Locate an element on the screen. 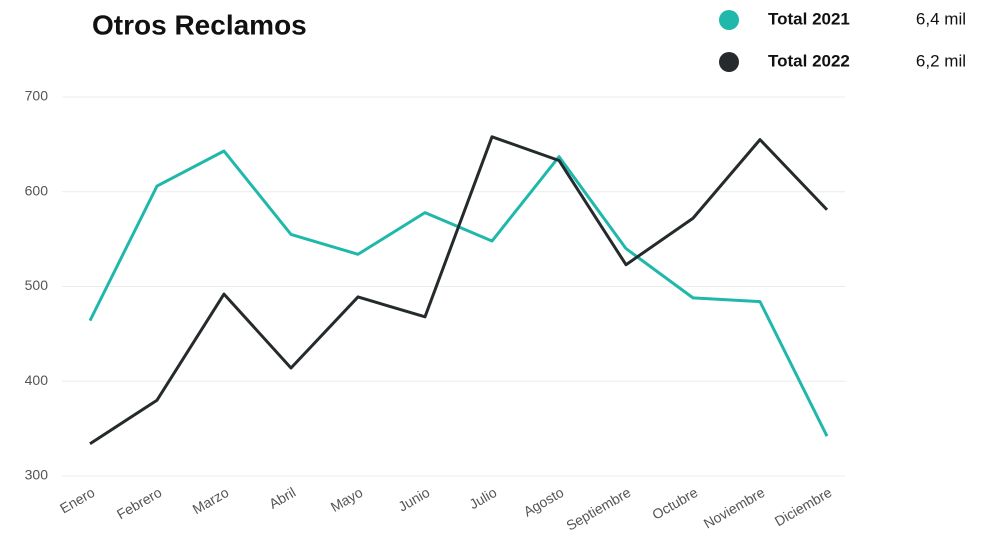 This screenshot has height=544, width=988. chart-title: Otros Reclamos is located at coordinates (199, 24).